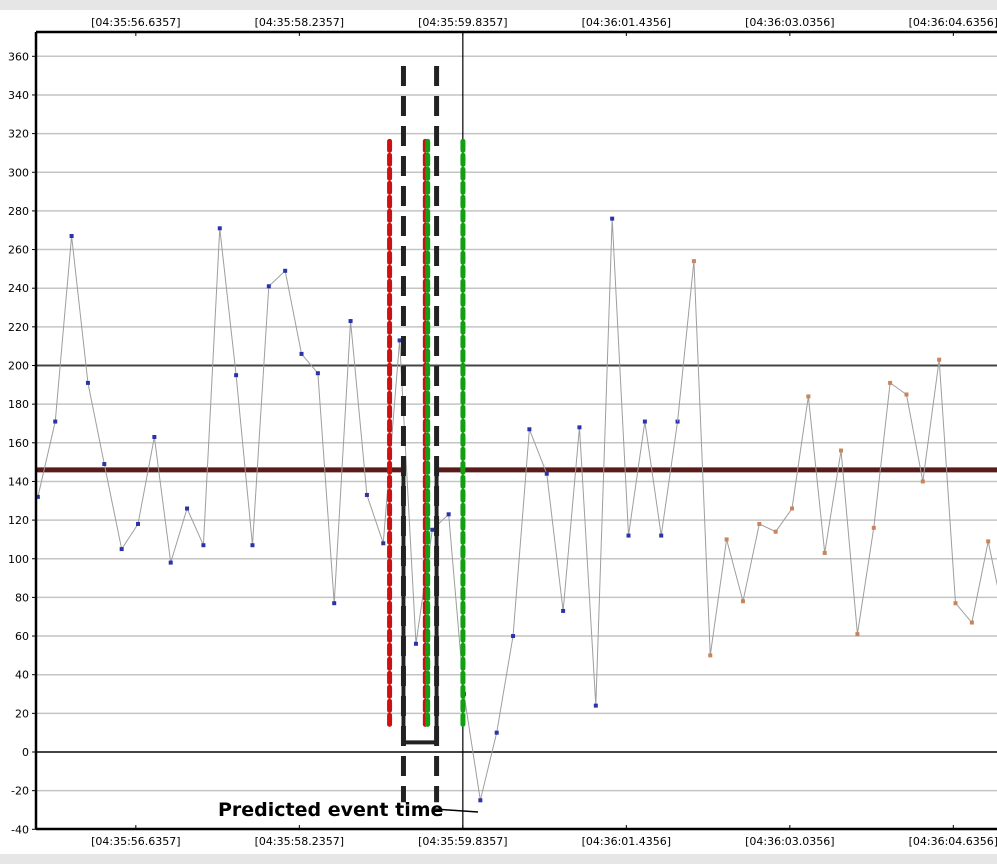 This screenshot has height=868, width=997. Describe the element at coordinates (18, 134) in the screenshot. I see `y-tick-label: 320` at that location.